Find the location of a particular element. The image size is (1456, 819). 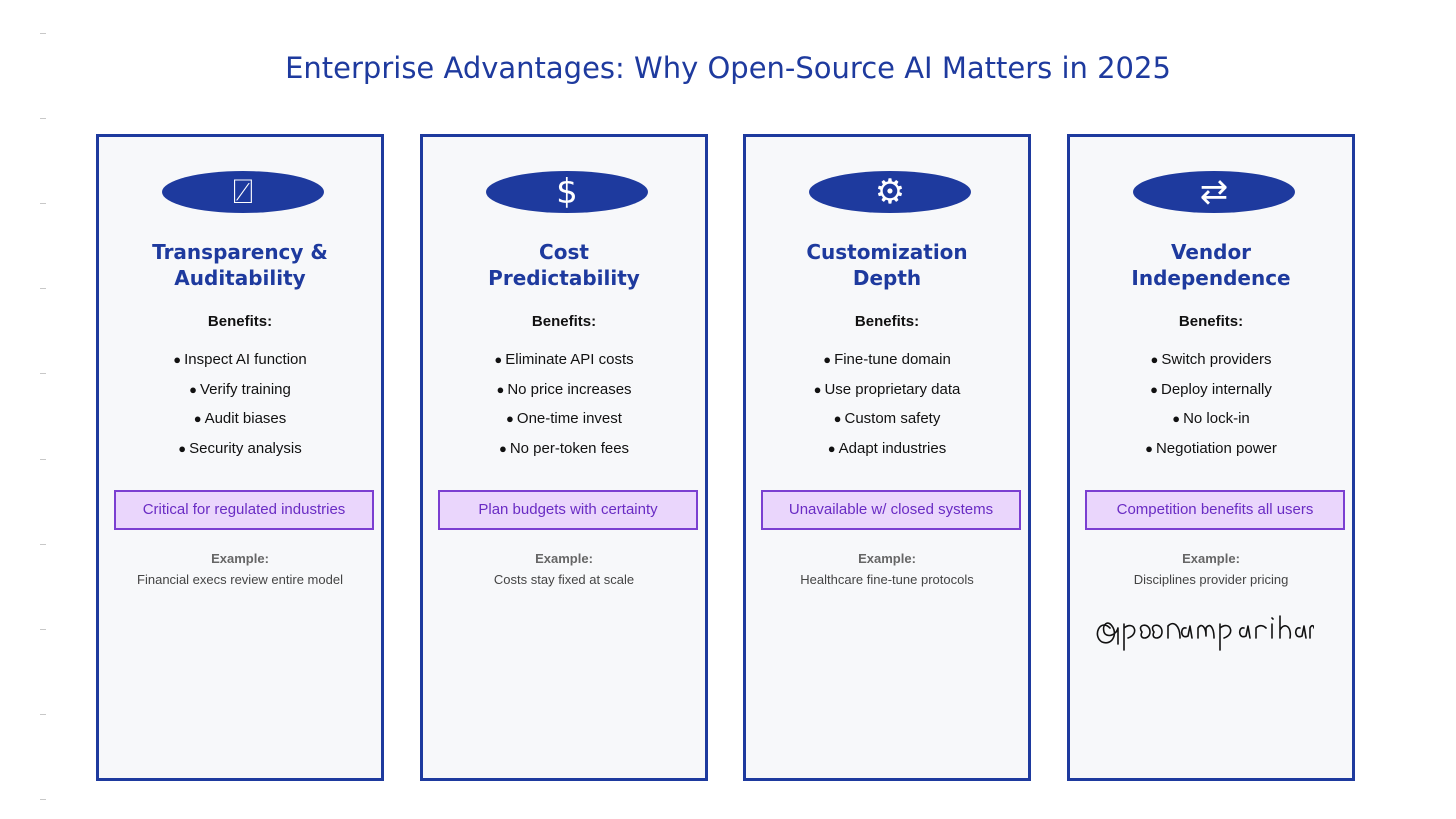

benefit-item: Fine-tune domain is located at coordinates (887, 362).